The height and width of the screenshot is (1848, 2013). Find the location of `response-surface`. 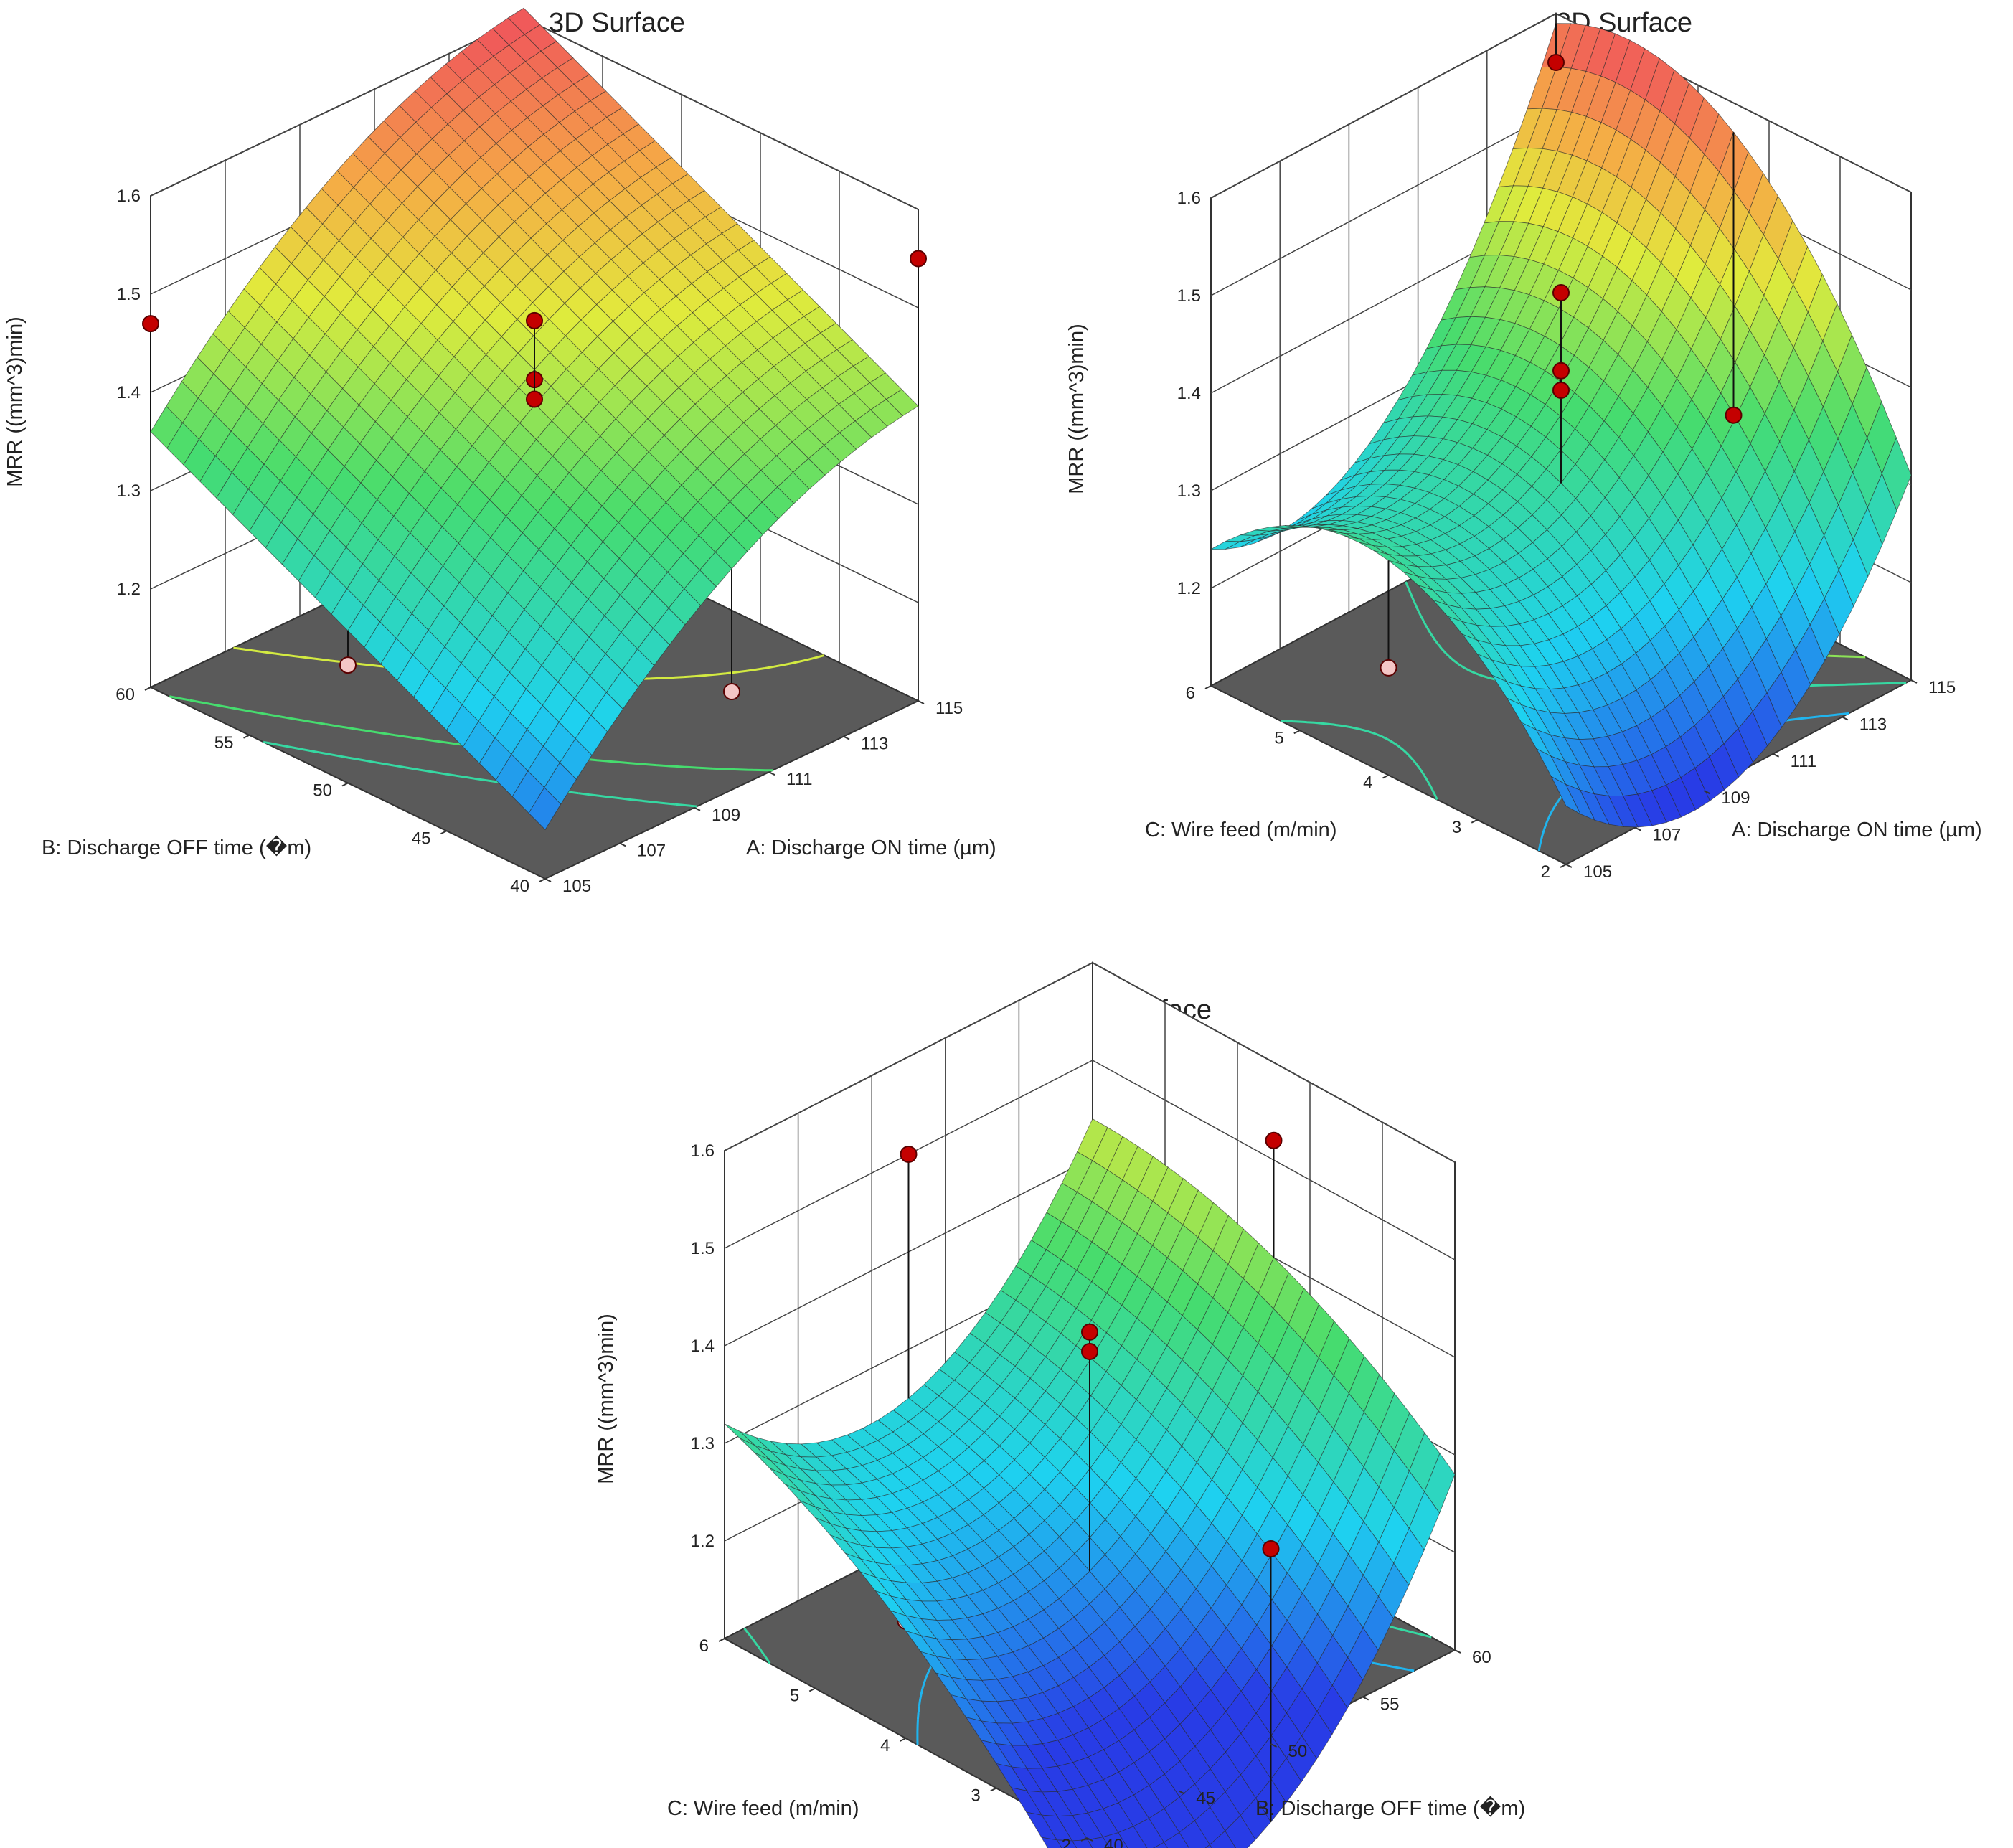

response-surface is located at coordinates (1090, 1483).